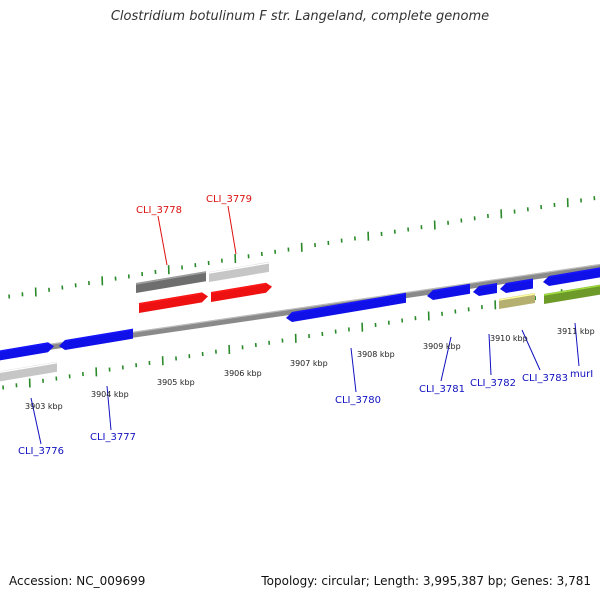 Image resolution: width=600 pixels, height=600 pixels. Describe the element at coordinates (358, 400) in the screenshot. I see `gene-label: CLI_3780` at that location.